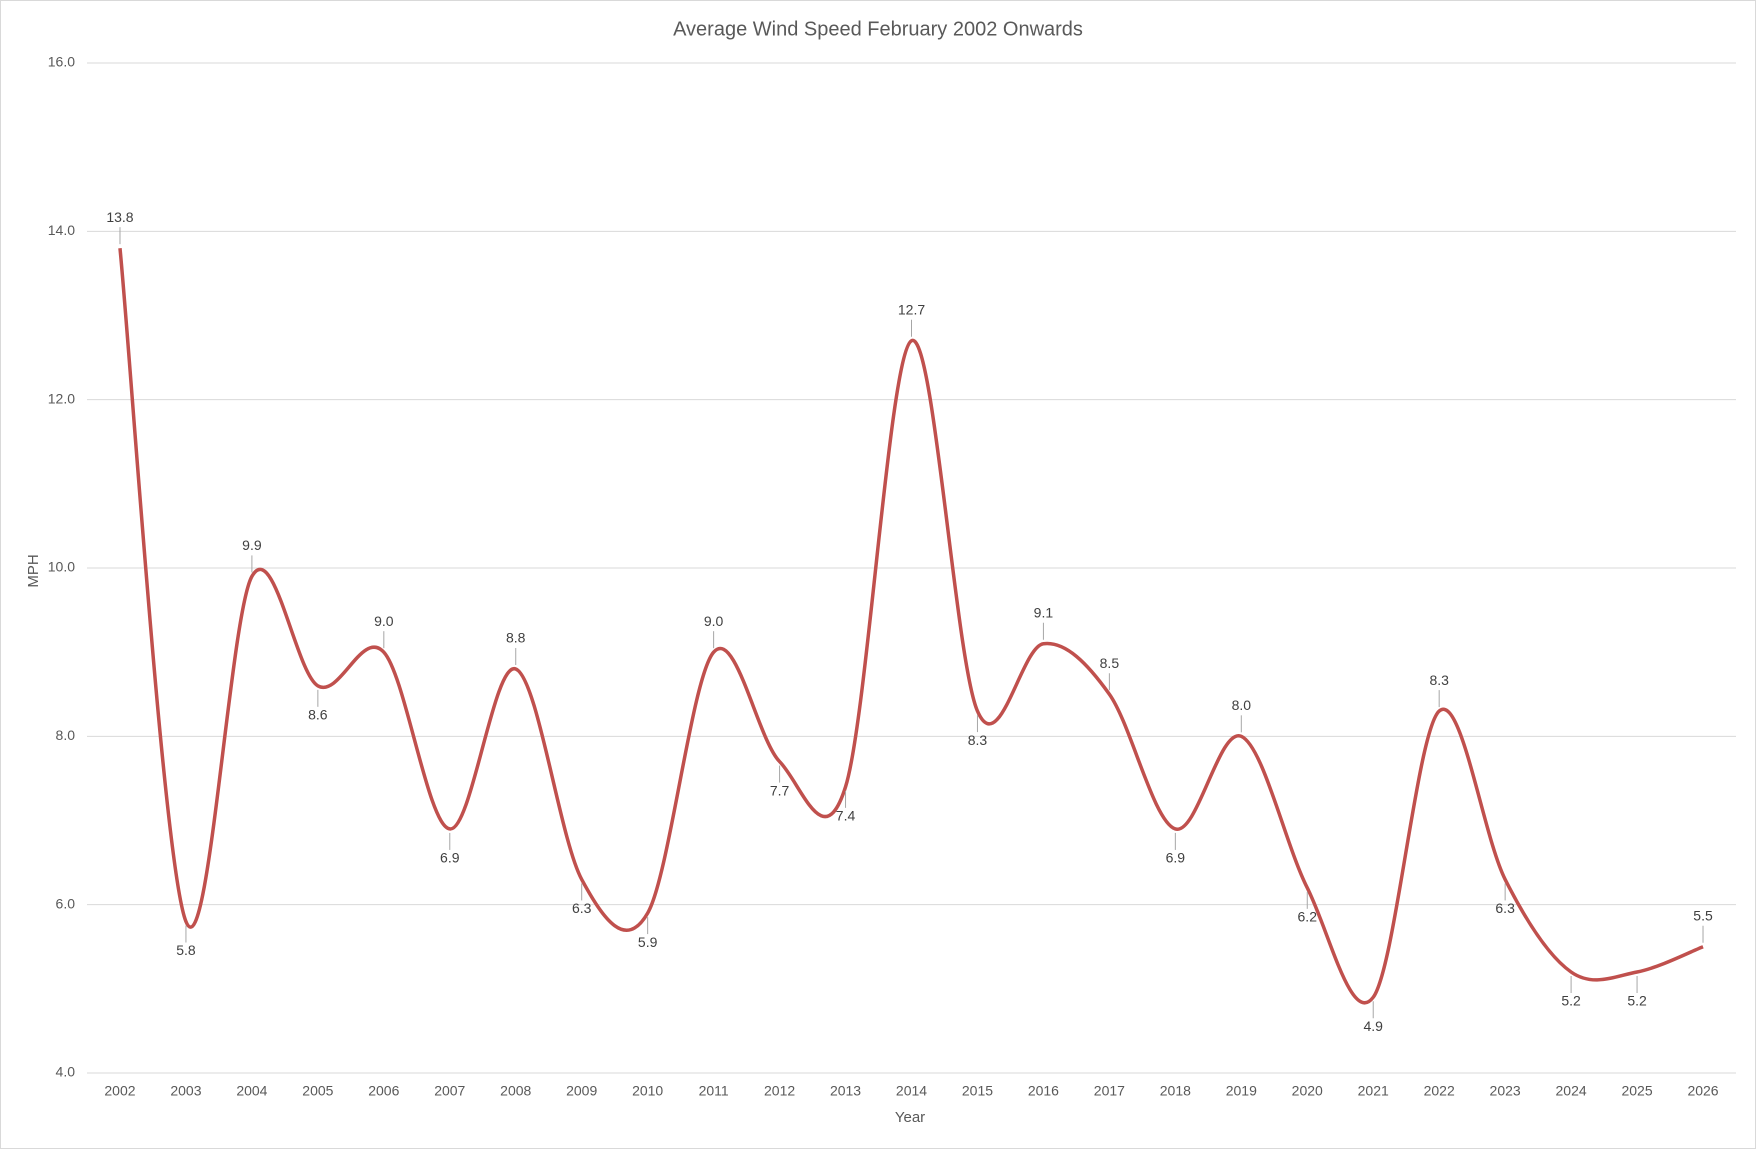 This screenshot has width=1756, height=1149. I want to click on x-tick-label: 2025, so click(1636, 1091).